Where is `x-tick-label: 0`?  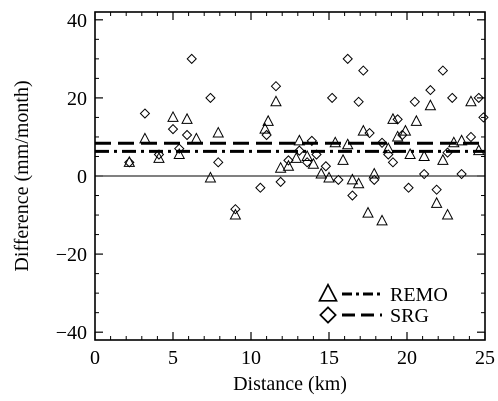
x-tick-label: 0 is located at coordinates (95, 358).